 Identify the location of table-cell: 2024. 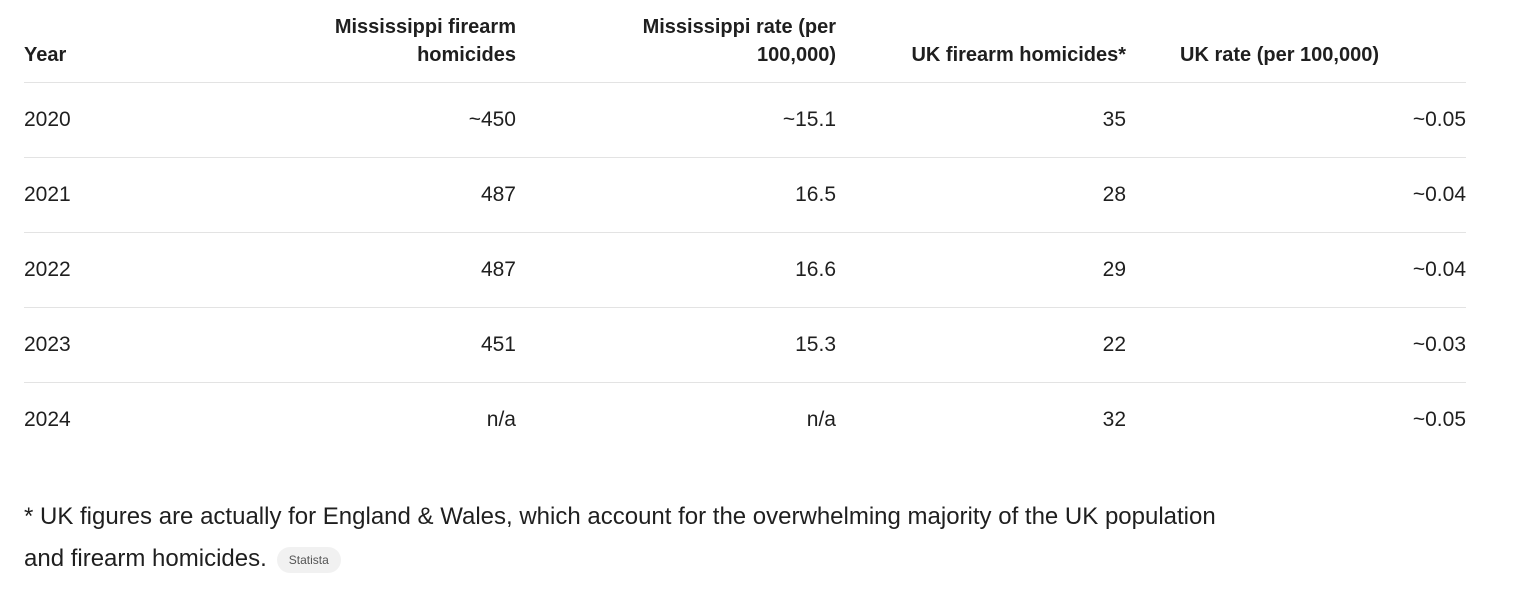
(47, 419).